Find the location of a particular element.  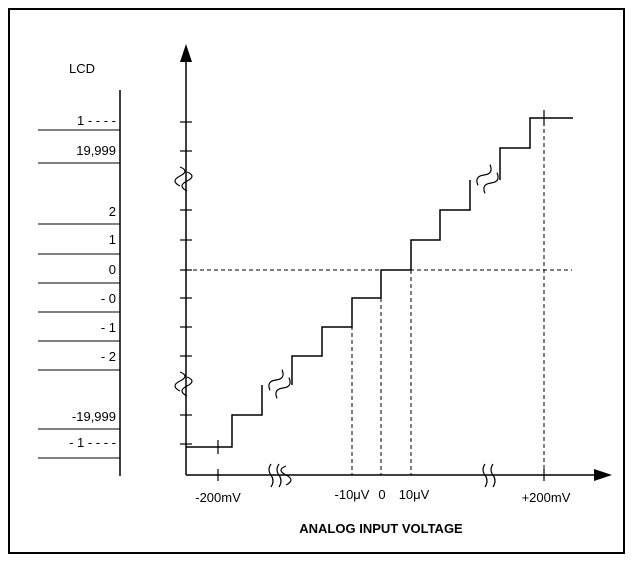

lcd-reading: 1 is located at coordinates (112, 239).